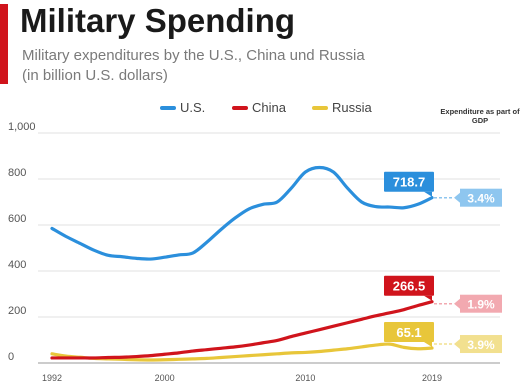  What do you see at coordinates (192, 107) in the screenshot?
I see `legend-label-us: U.S.` at bounding box center [192, 107].